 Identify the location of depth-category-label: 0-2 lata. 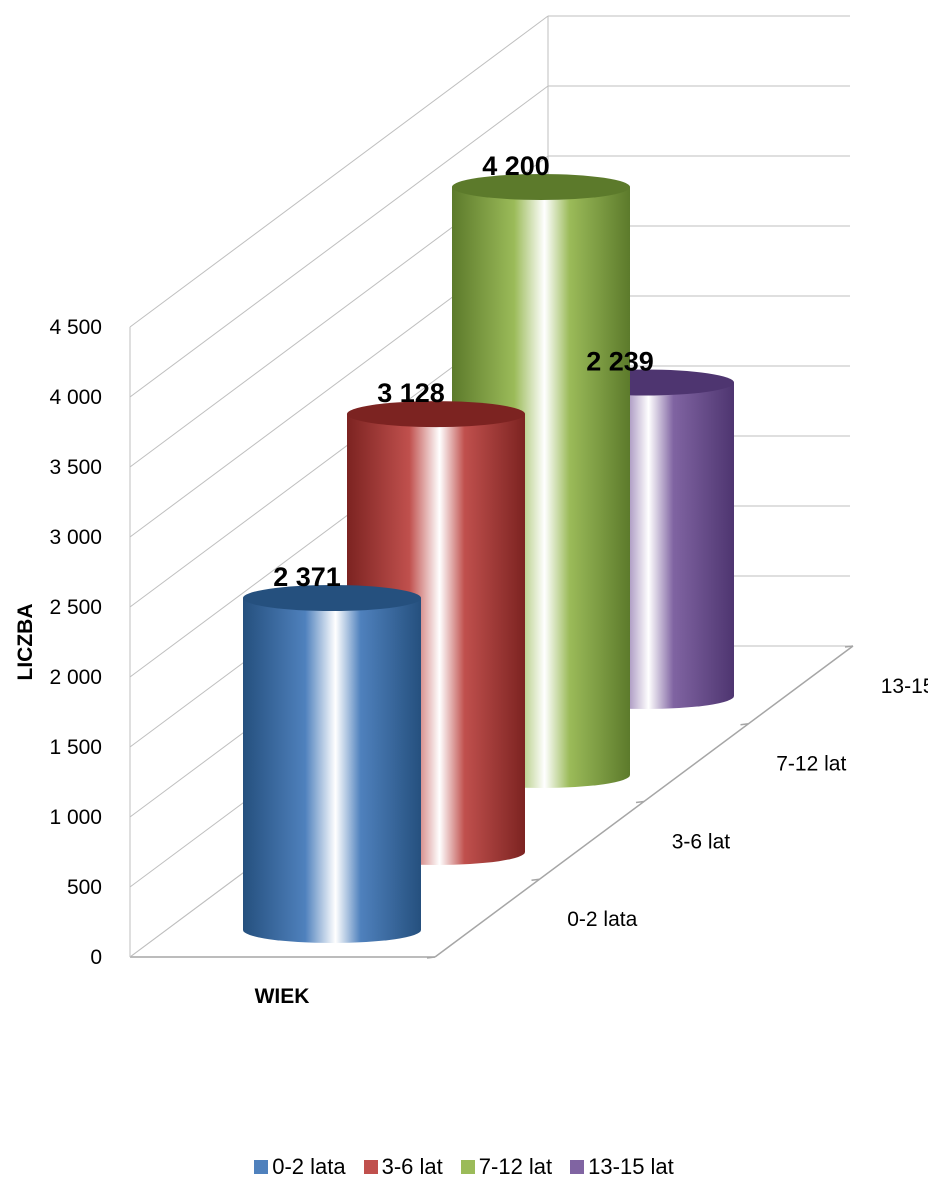
(602, 919).